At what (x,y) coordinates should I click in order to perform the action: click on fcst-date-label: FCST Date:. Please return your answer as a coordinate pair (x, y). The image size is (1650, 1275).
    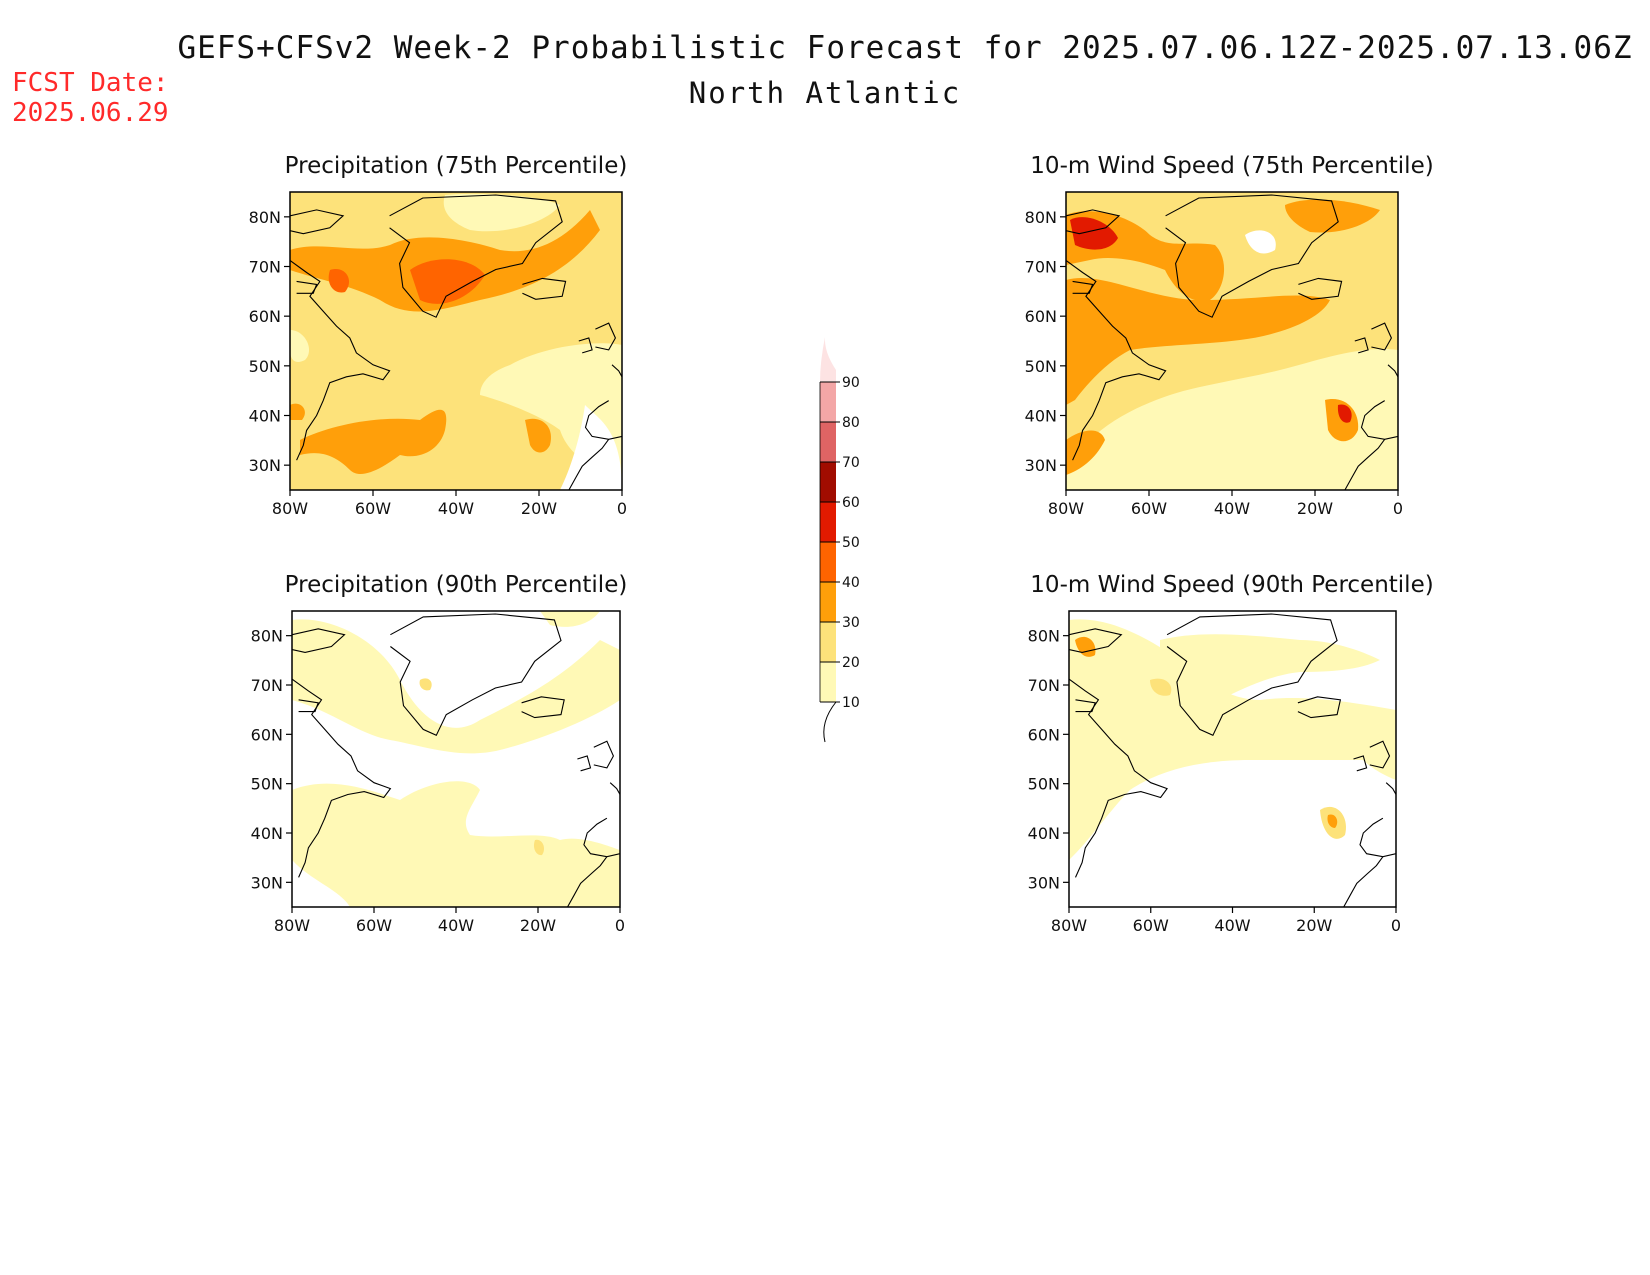
    Looking at the image, I should click on (90, 83).